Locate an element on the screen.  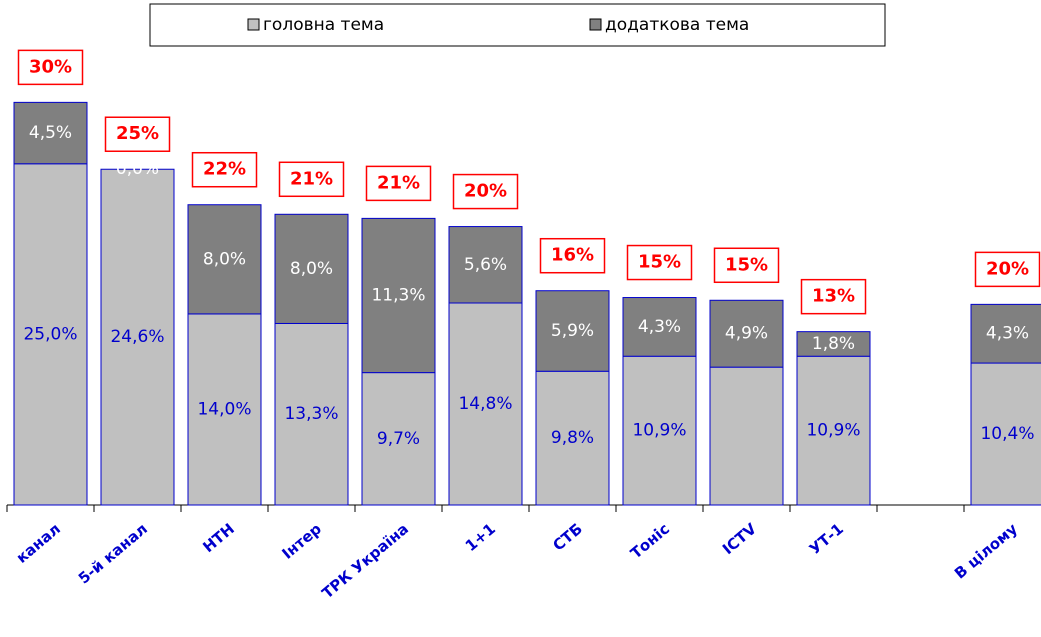
value-label: 0,0% is located at coordinates (137, 169).